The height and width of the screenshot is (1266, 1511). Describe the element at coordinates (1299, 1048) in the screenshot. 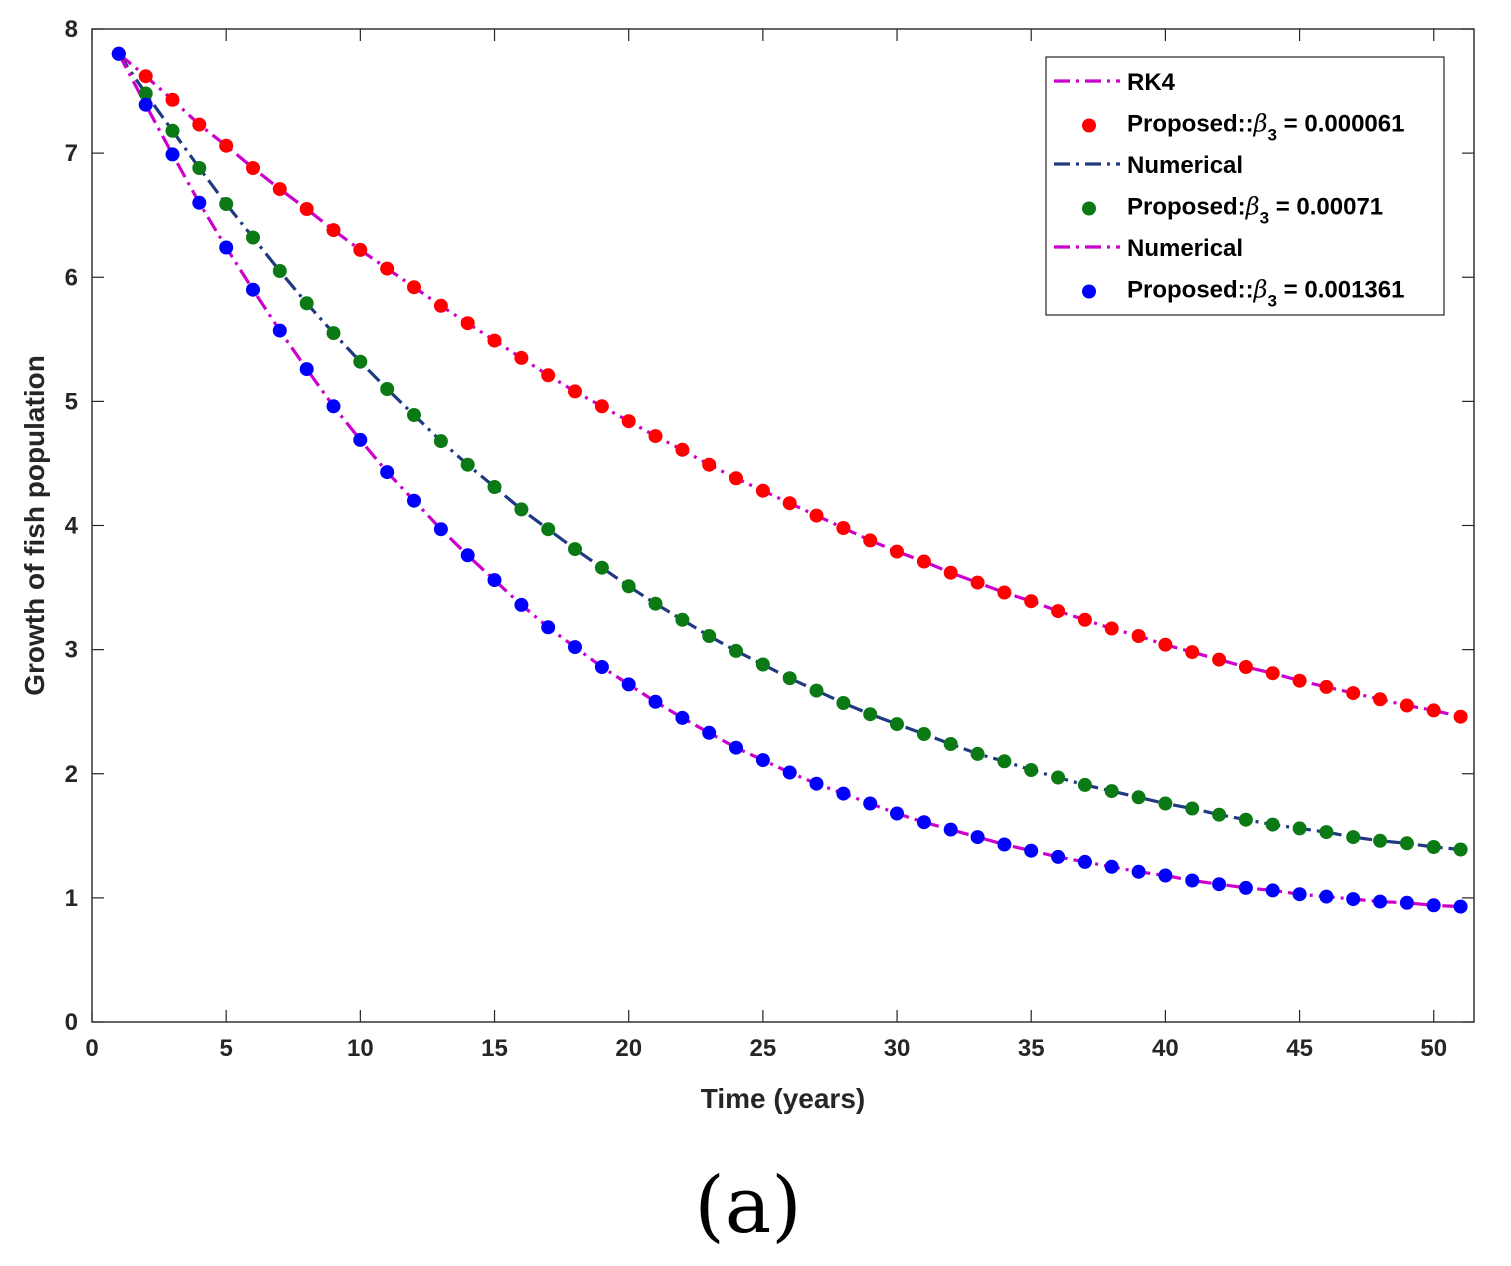

I see `x-tick-label: 45` at that location.